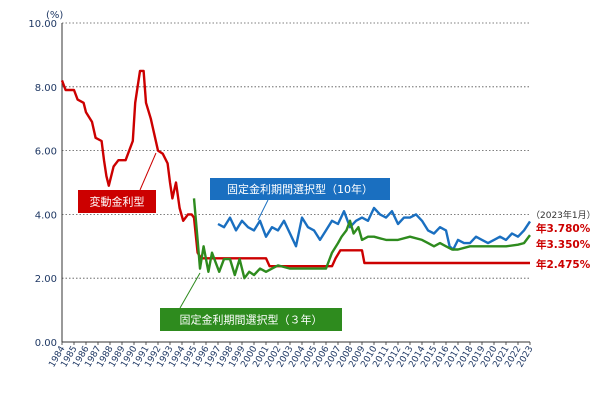 The width and height of the screenshot is (600, 400). What do you see at coordinates (46, 343) in the screenshot?
I see `y-tick-label: 0.00` at bounding box center [46, 343].